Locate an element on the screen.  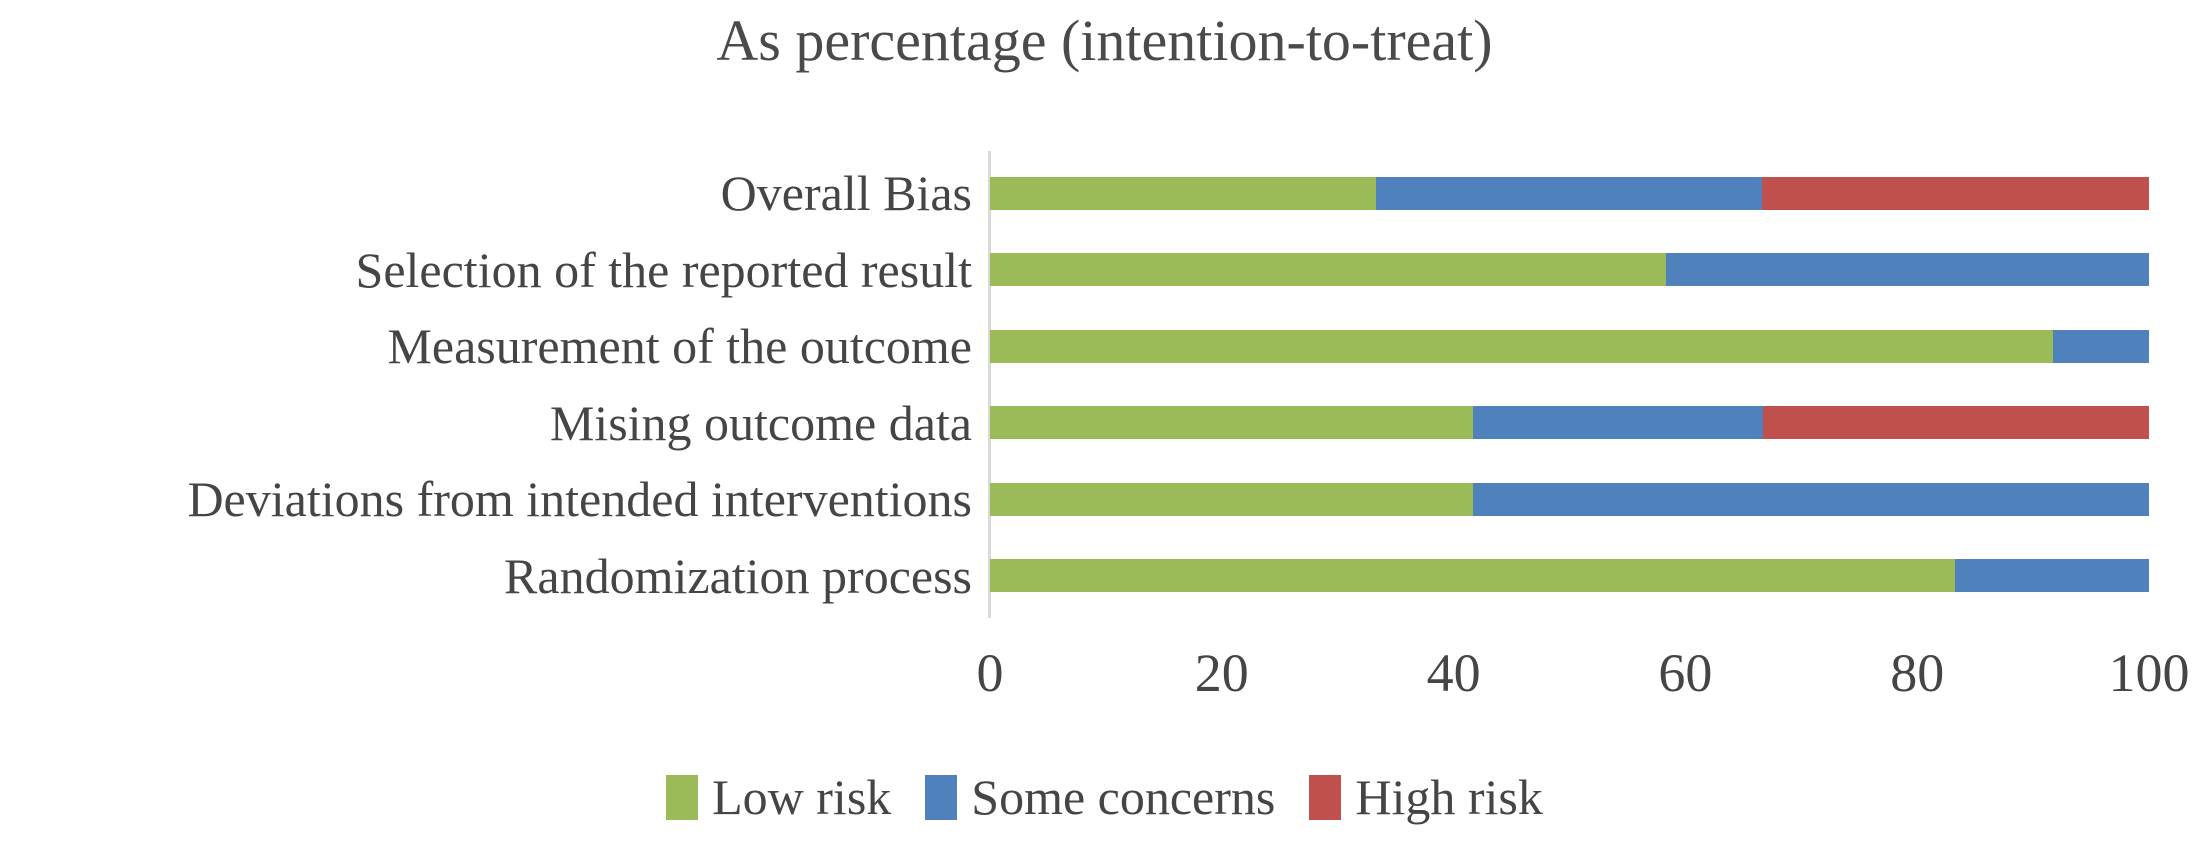
category-label: Overall Bias is located at coordinates (846, 193).